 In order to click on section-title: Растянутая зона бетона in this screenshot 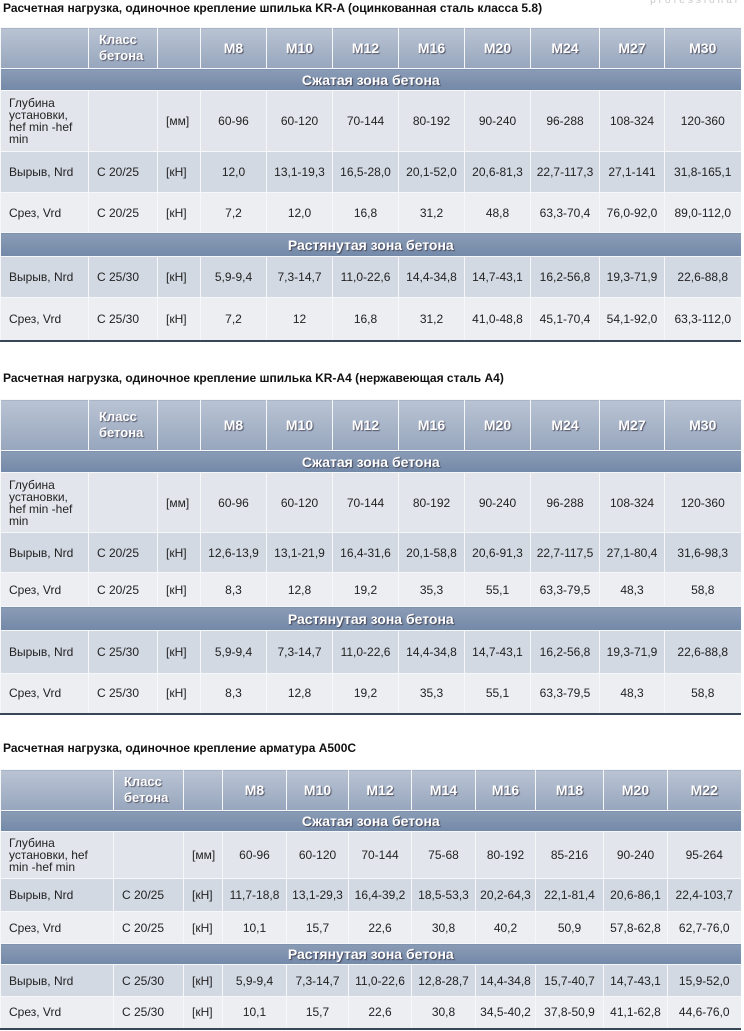, I will do `click(370, 244)`.